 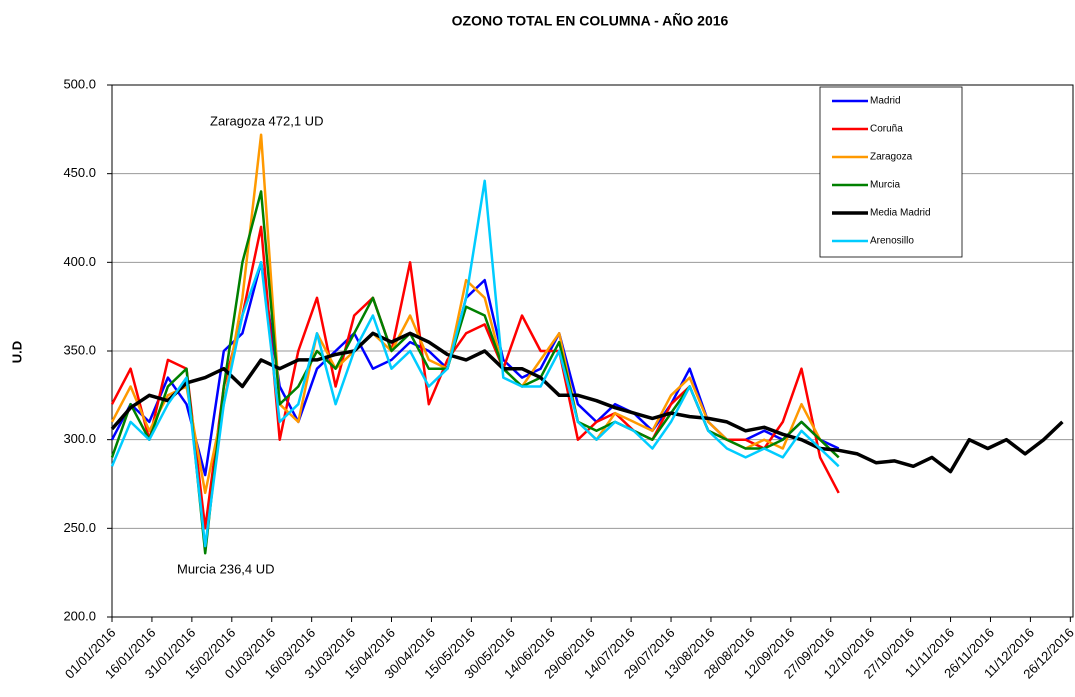 What do you see at coordinates (79, 527) in the screenshot?
I see `y-tick-label: 250.0` at bounding box center [79, 527].